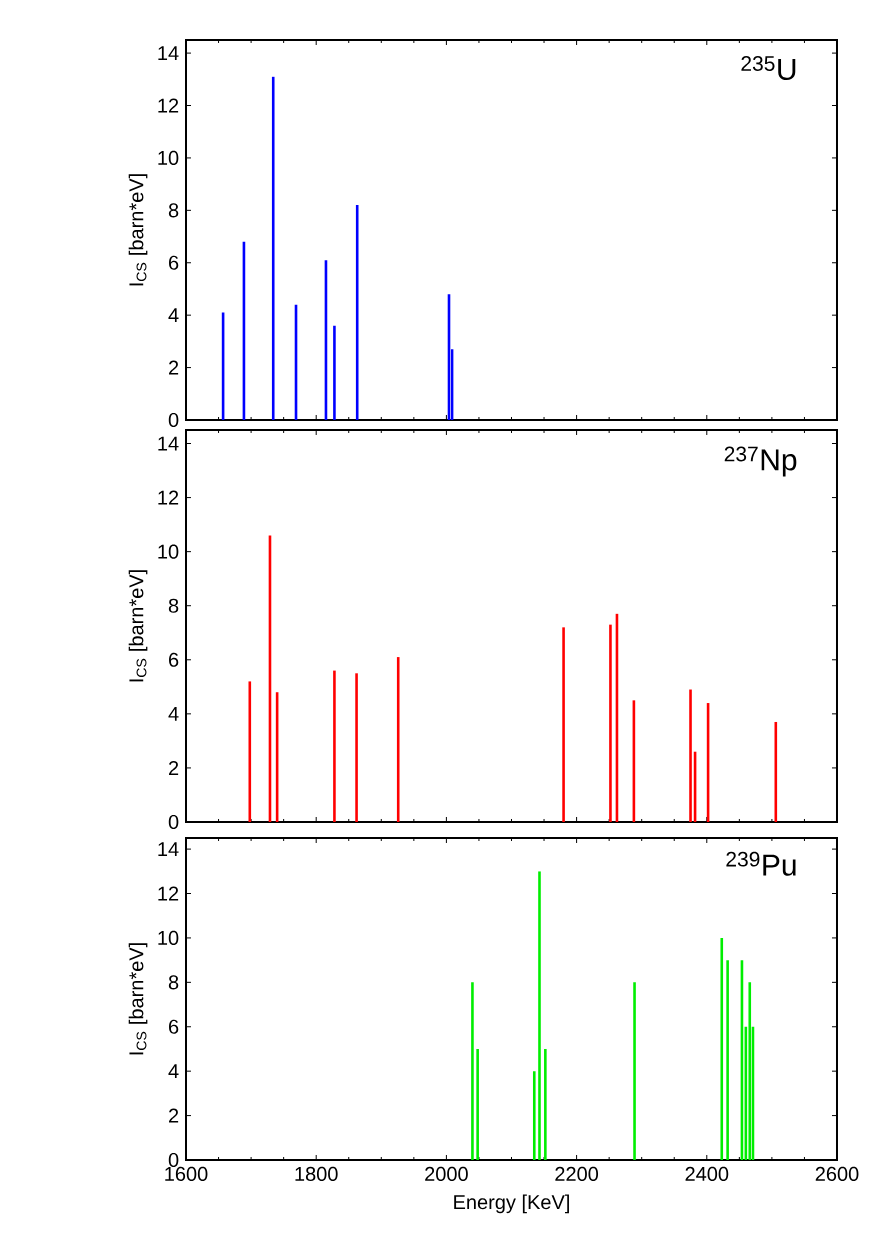 The height and width of the screenshot is (1254, 886). What do you see at coordinates (577, 1174) in the screenshot?
I see `x-tick-label: 2200` at bounding box center [577, 1174].